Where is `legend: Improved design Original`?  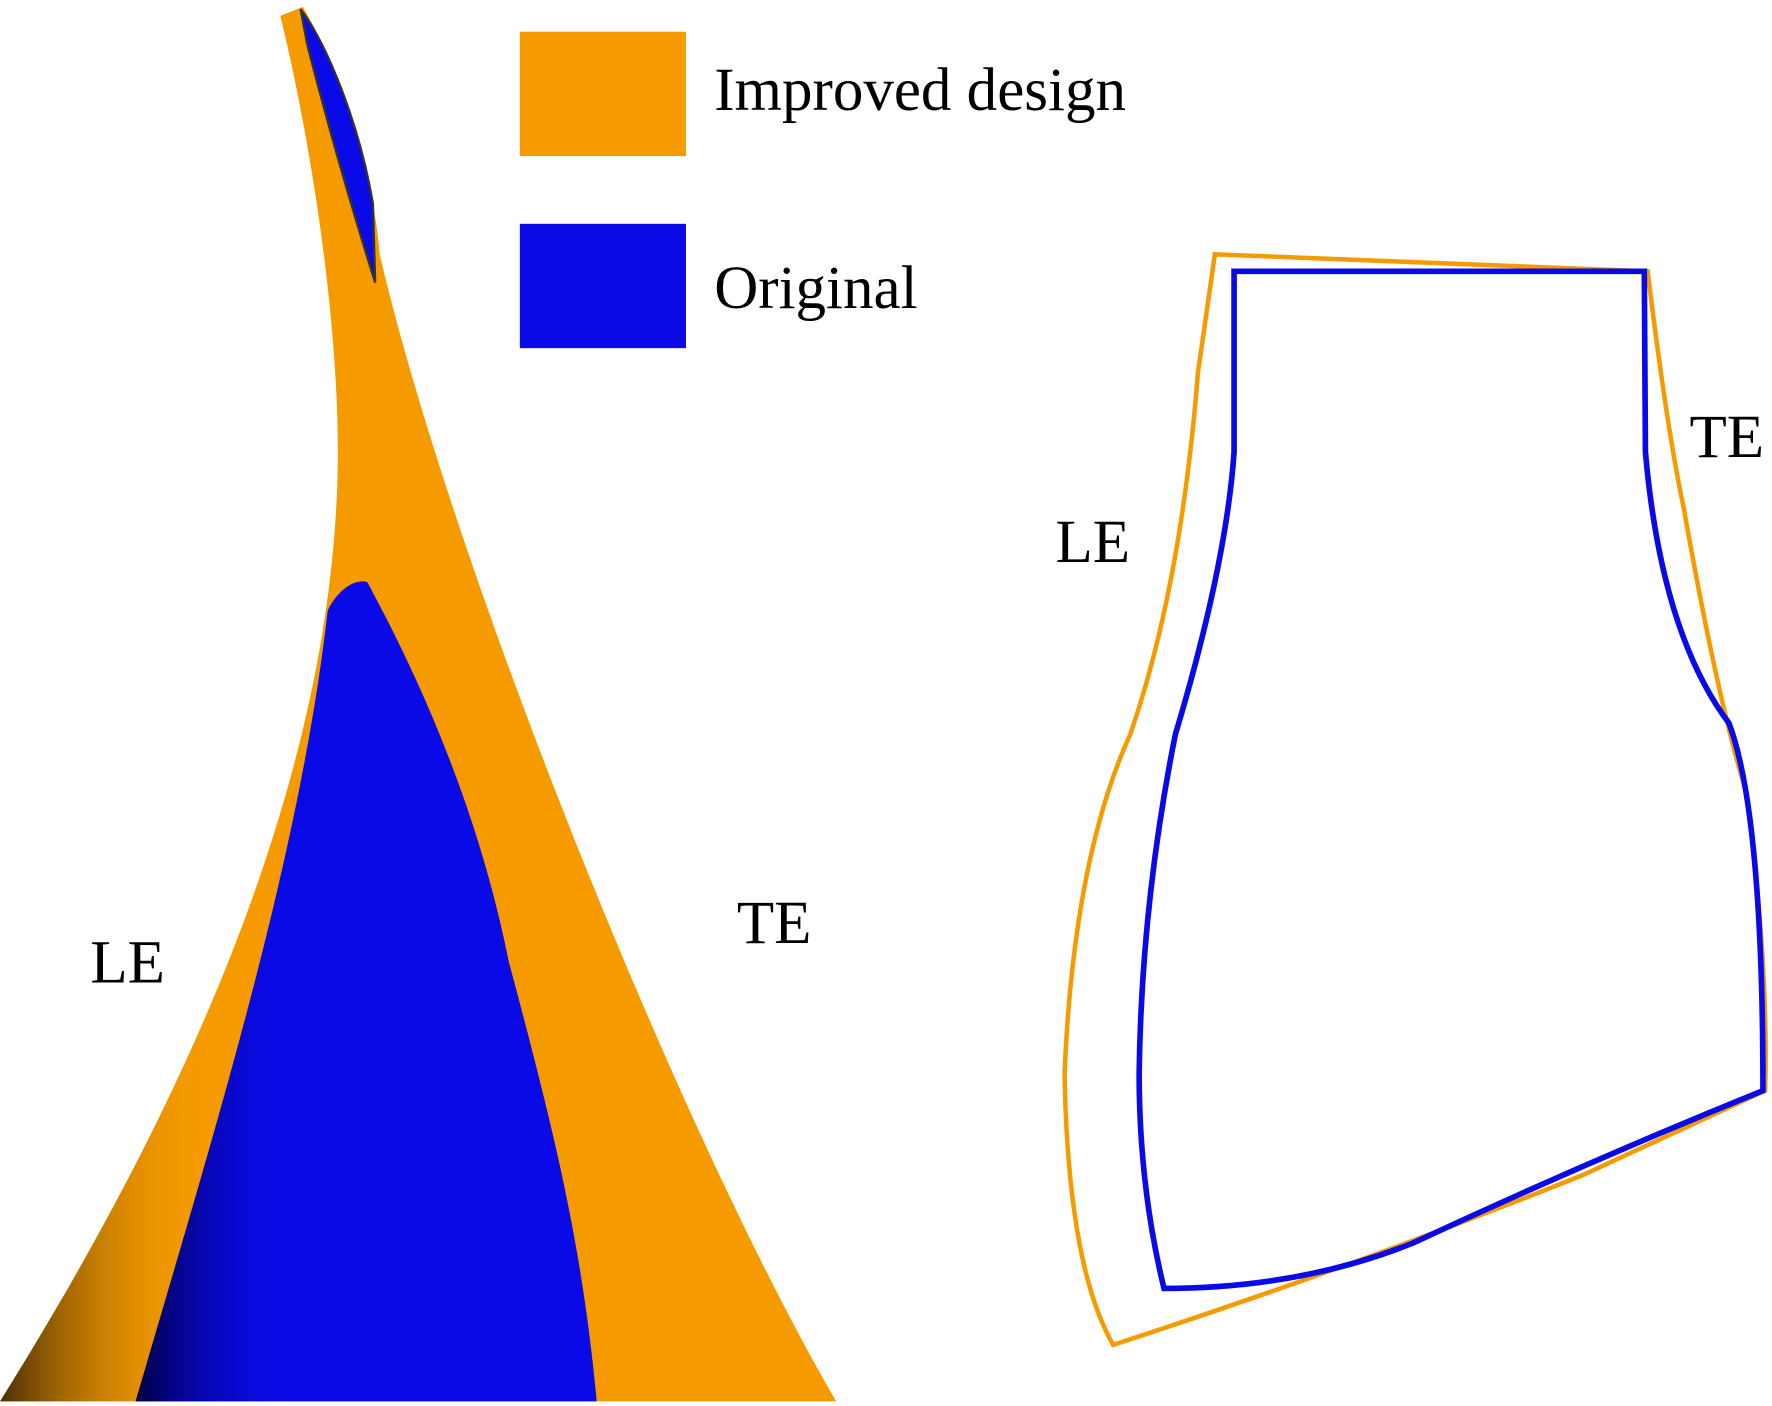 legend: Improved design Original is located at coordinates (822, 190).